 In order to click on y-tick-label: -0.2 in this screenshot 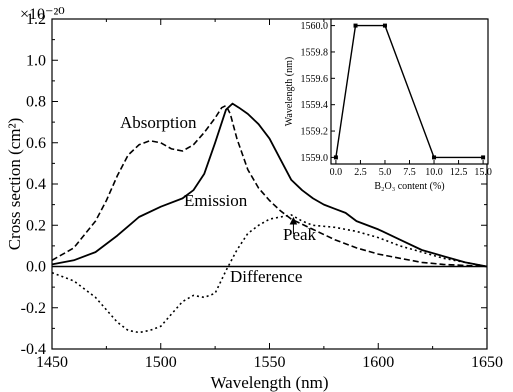, I will do `click(33, 308)`.